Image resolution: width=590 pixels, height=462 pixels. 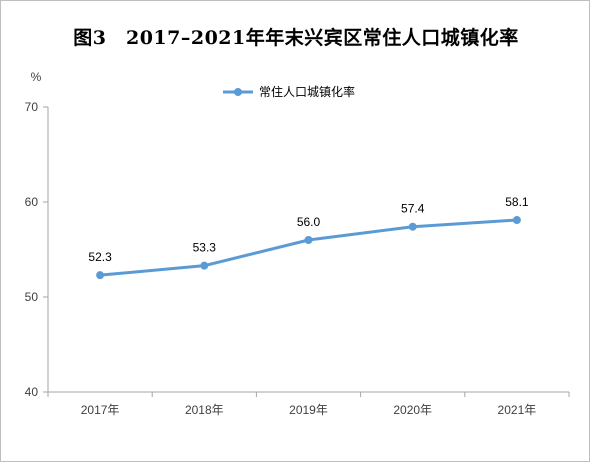 I want to click on x-tick-label: 2017年, so click(x=100, y=410).